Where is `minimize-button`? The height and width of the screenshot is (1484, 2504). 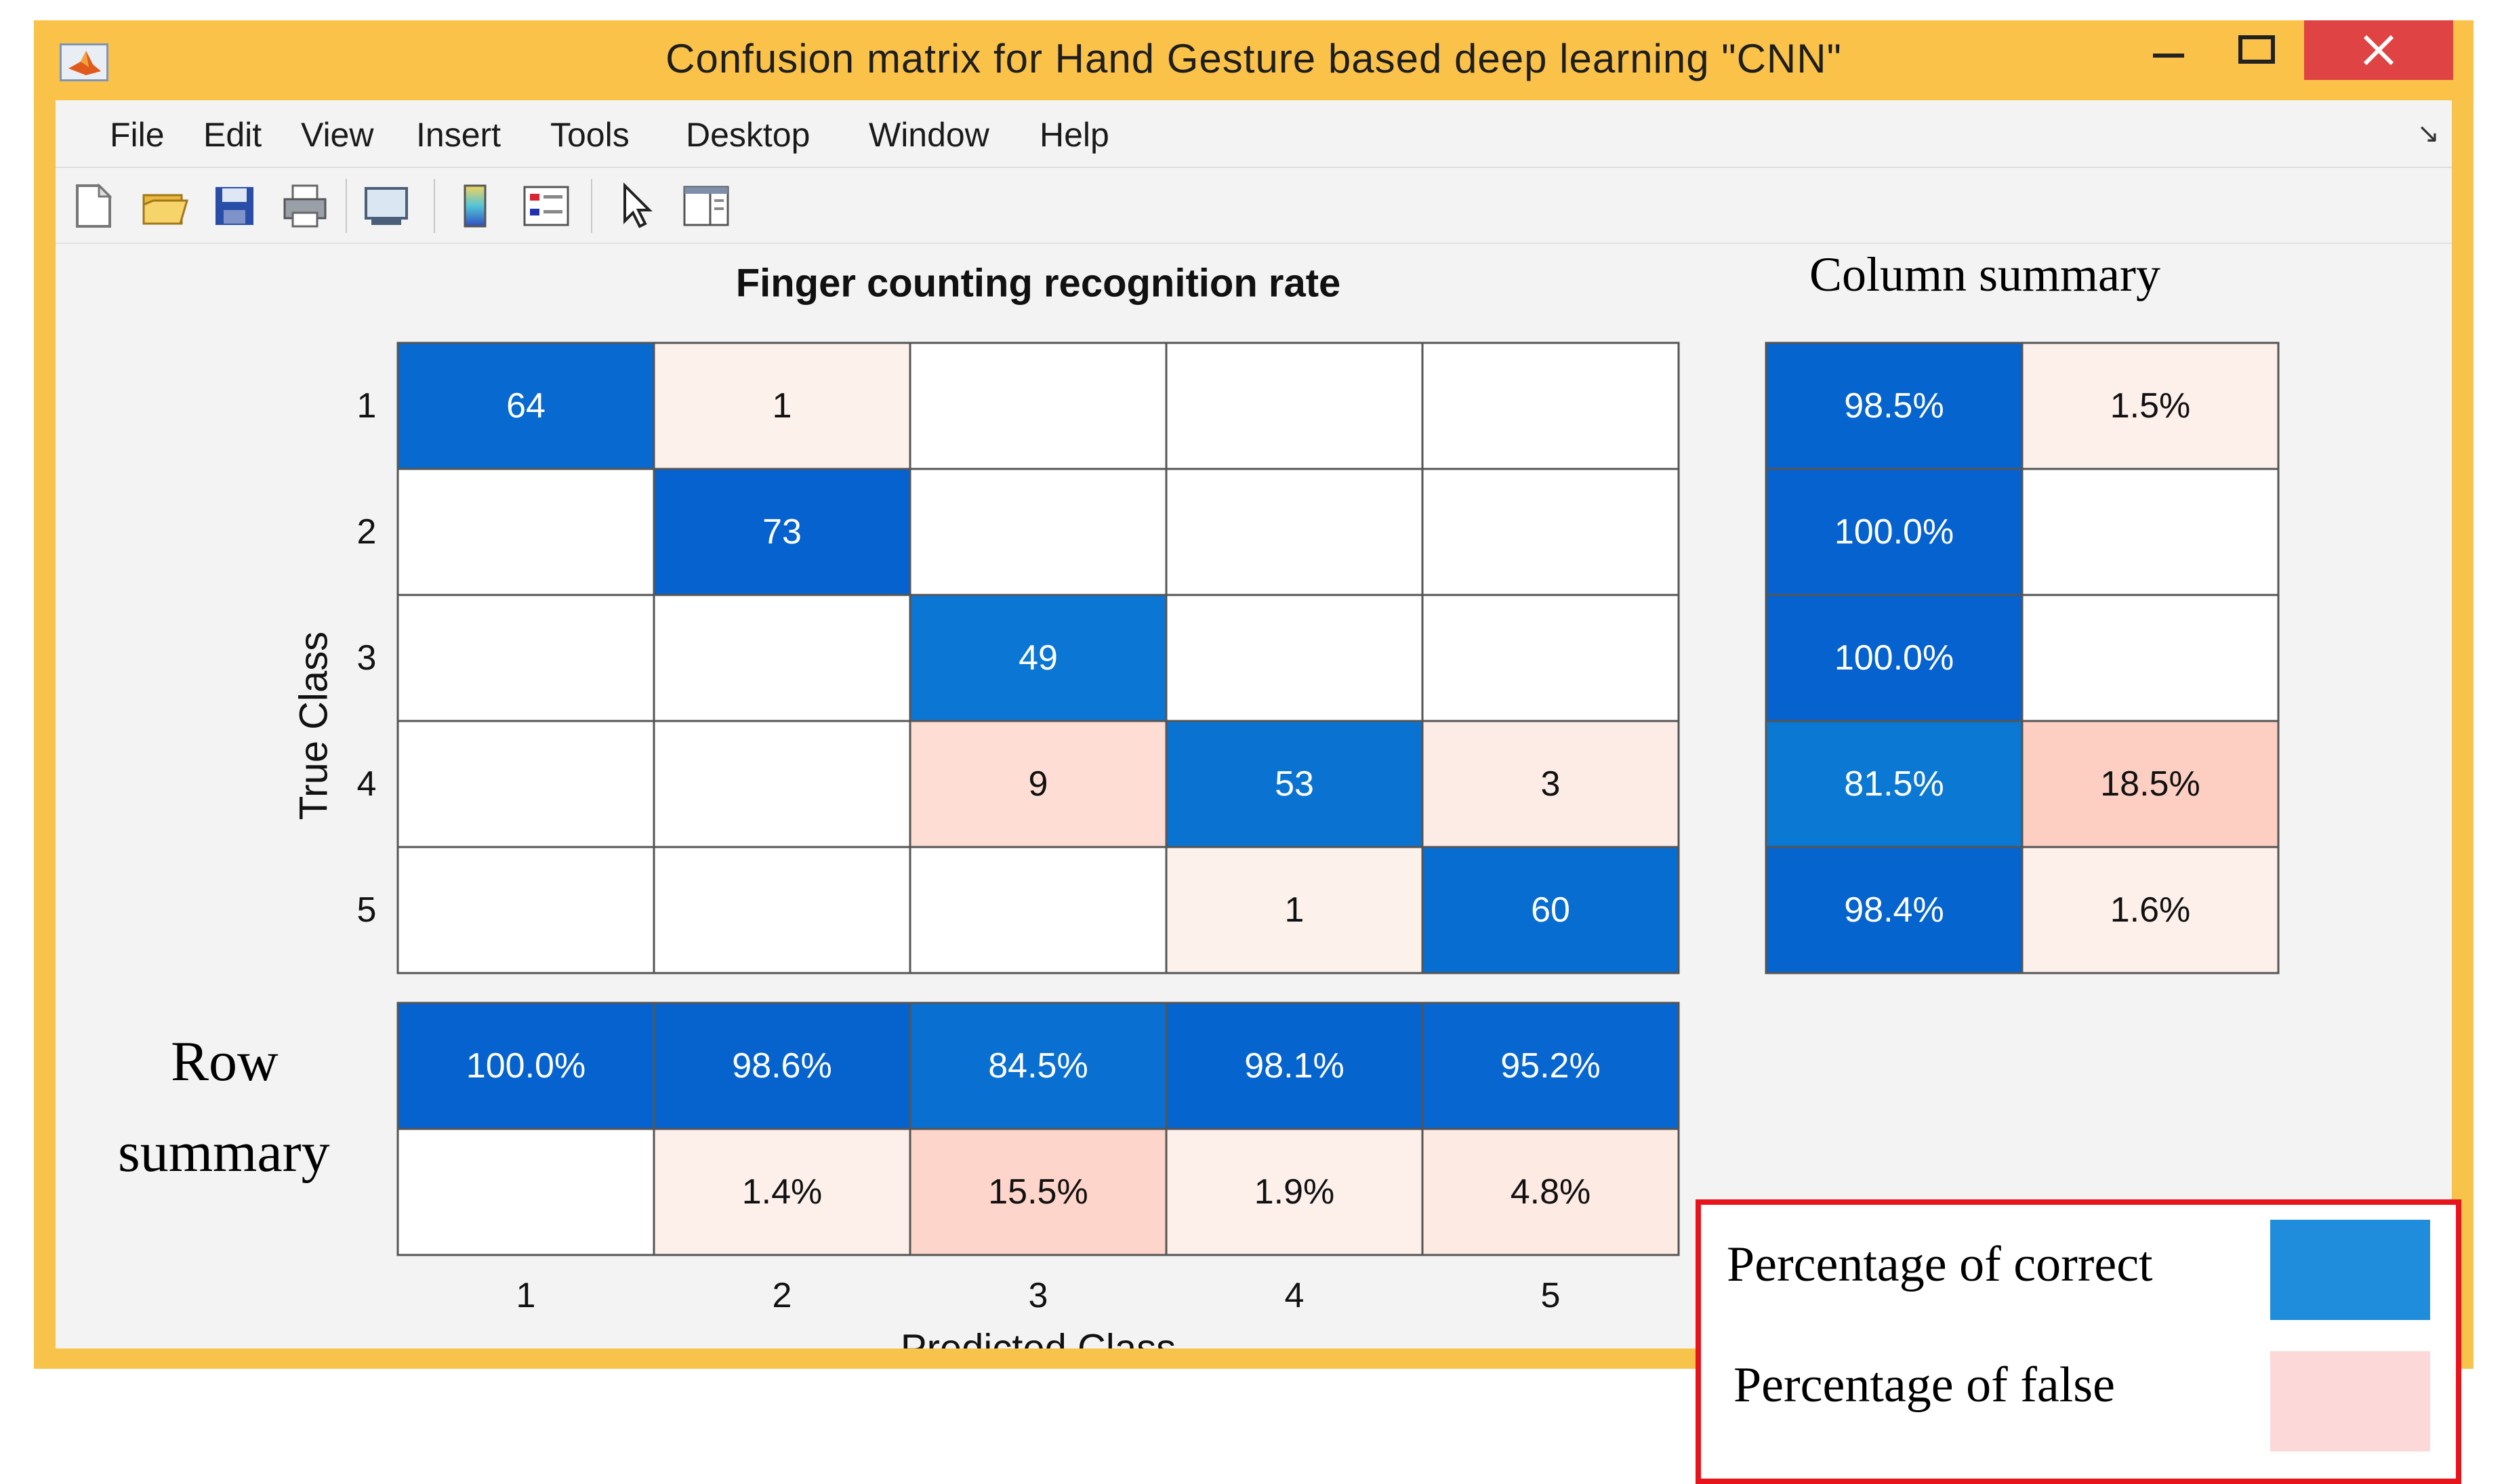
minimize-button is located at coordinates (2169, 50).